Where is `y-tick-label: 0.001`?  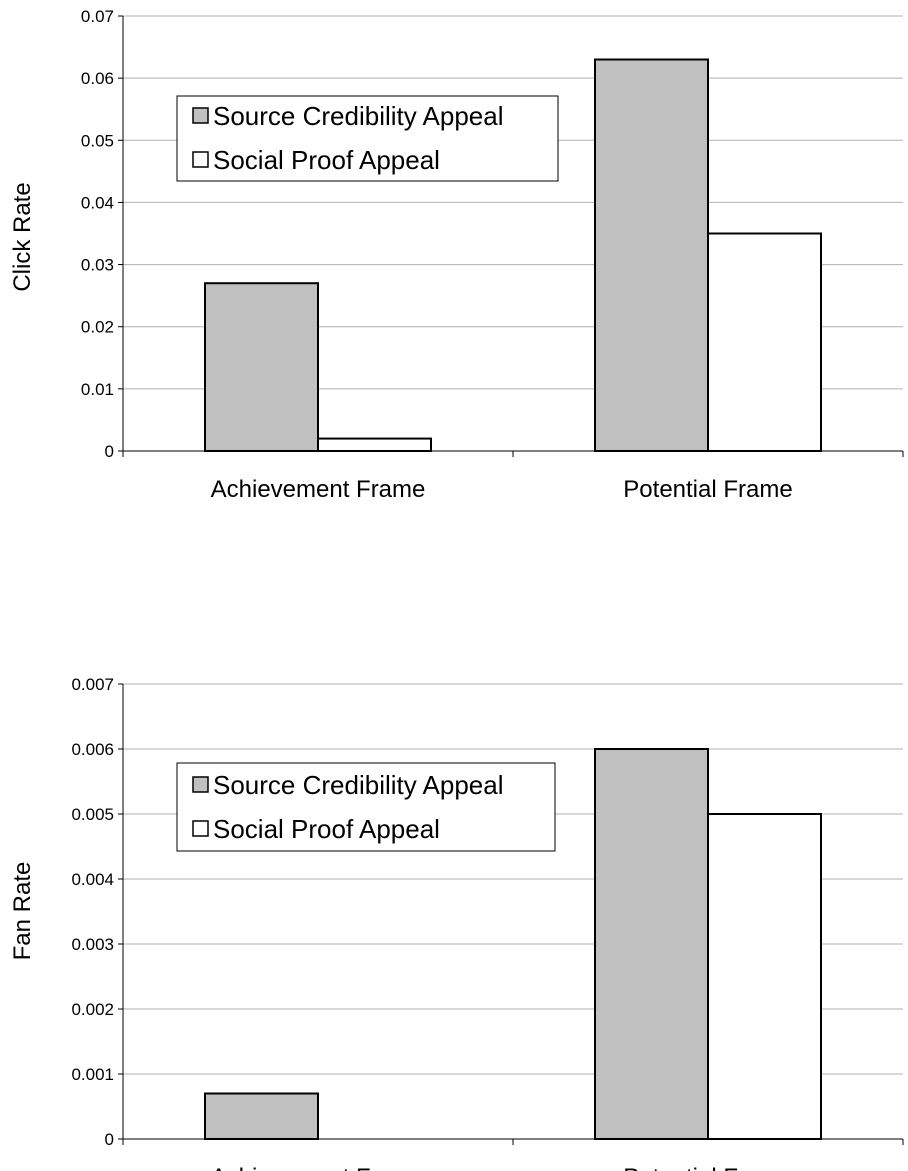
y-tick-label: 0.001 is located at coordinates (92, 1074).